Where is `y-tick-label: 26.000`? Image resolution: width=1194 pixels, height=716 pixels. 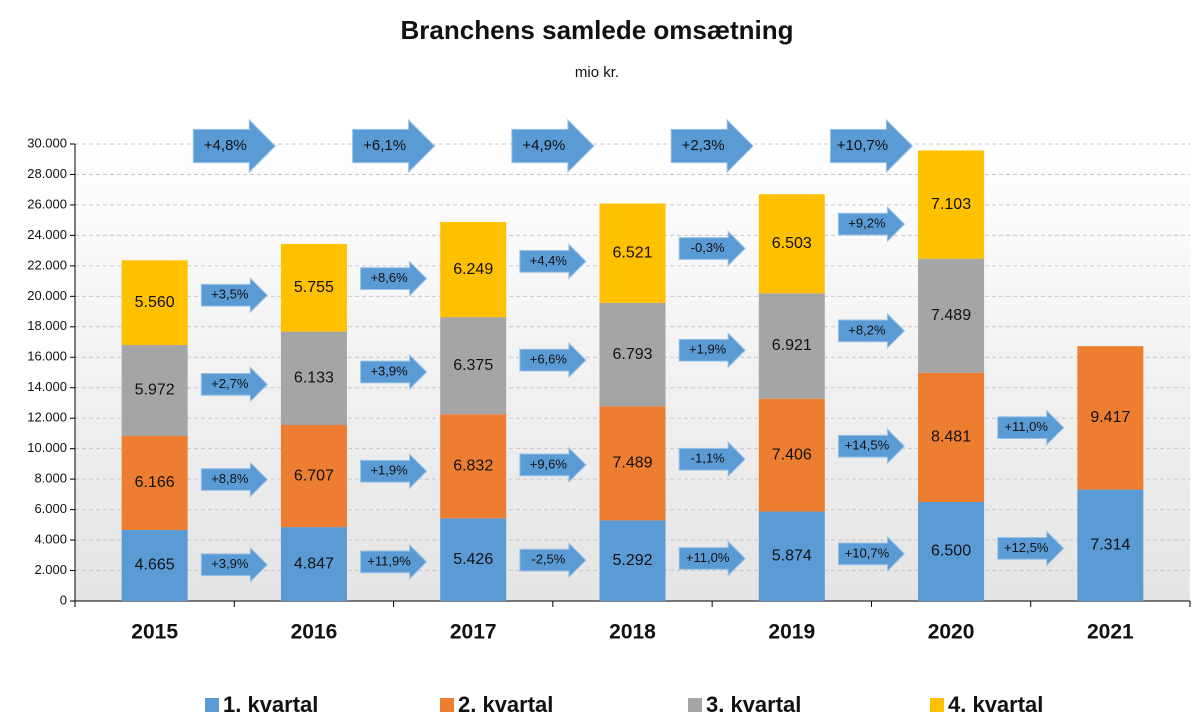
y-tick-label: 26.000 is located at coordinates (47, 203).